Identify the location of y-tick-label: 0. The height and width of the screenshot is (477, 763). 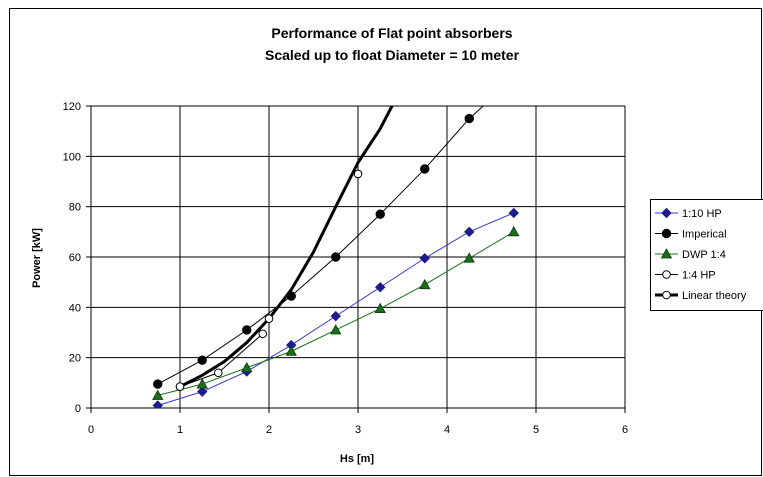
(78, 409).